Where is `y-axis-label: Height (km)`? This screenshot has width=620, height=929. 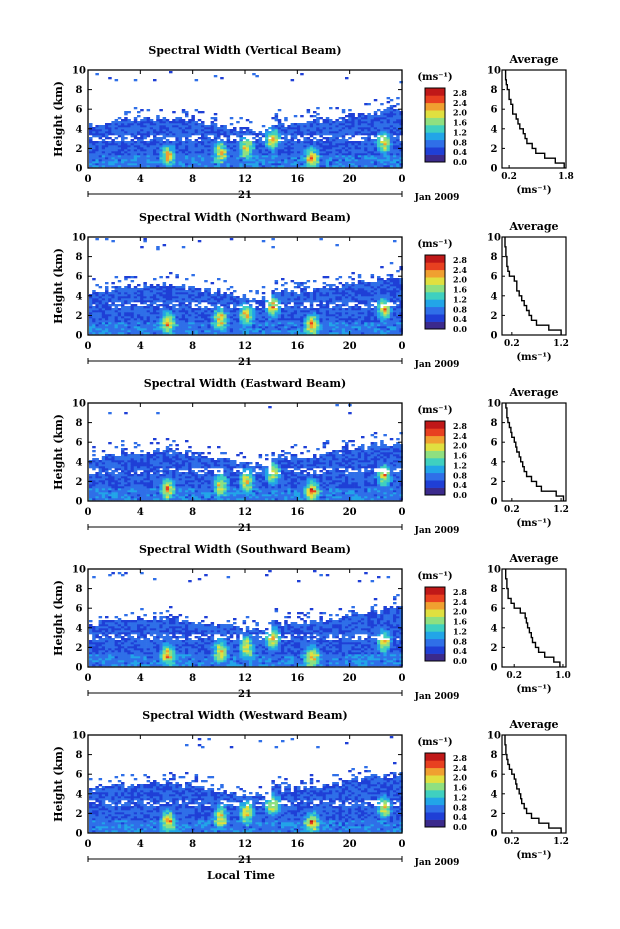 y-axis-label: Height (km) is located at coordinates (58, 286).